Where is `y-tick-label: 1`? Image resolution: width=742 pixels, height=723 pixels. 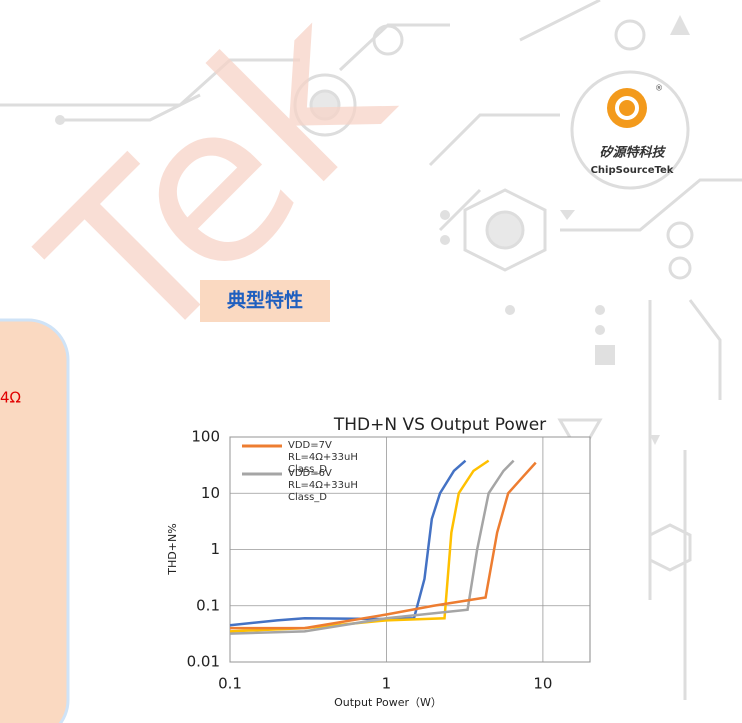
y-tick-label: 1 is located at coordinates (215, 549).